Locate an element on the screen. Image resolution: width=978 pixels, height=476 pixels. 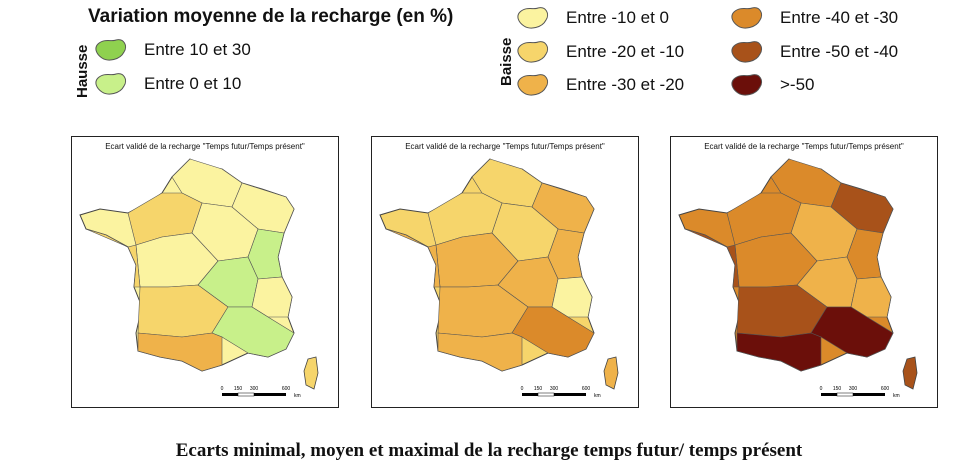
legend-item-baisse-1: Entre -10 et 0 is located at coordinates (592, 18).